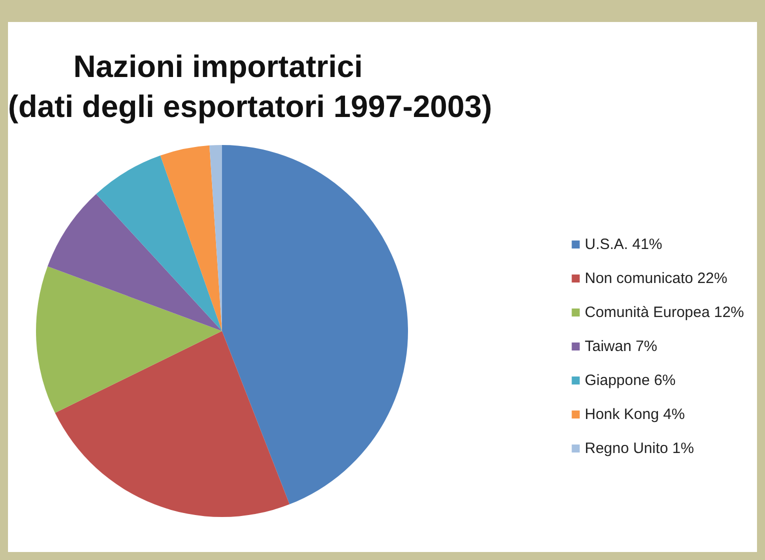  I want to click on legend-label: Regno Unito 1%, so click(639, 448).